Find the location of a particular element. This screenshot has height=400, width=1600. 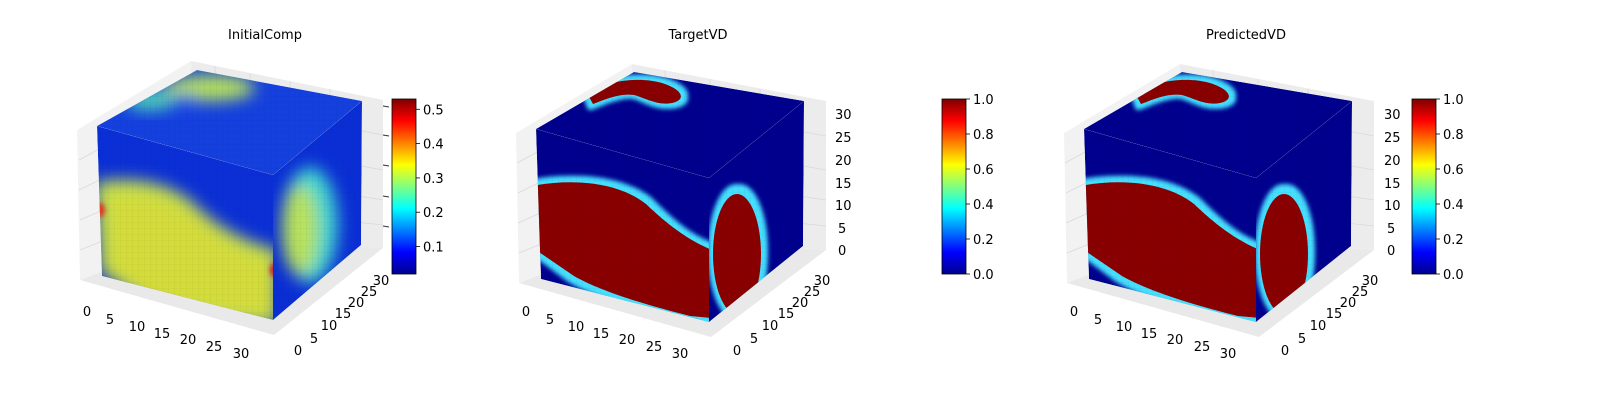

colorbar-tick-label: 0.1 is located at coordinates (433, 248).